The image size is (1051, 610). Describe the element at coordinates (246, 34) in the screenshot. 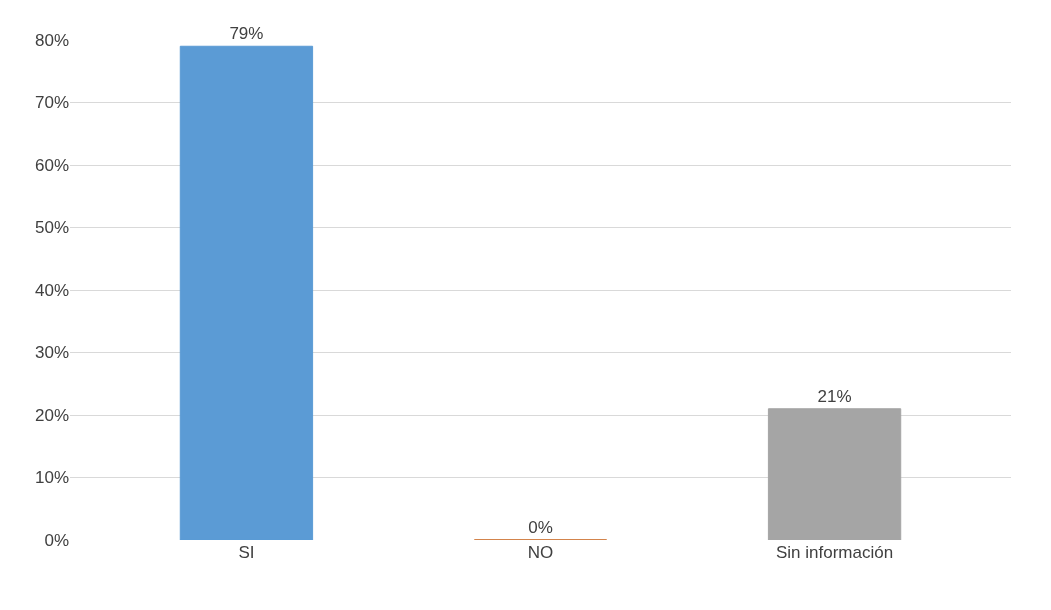

I see `data-label: 79%` at that location.